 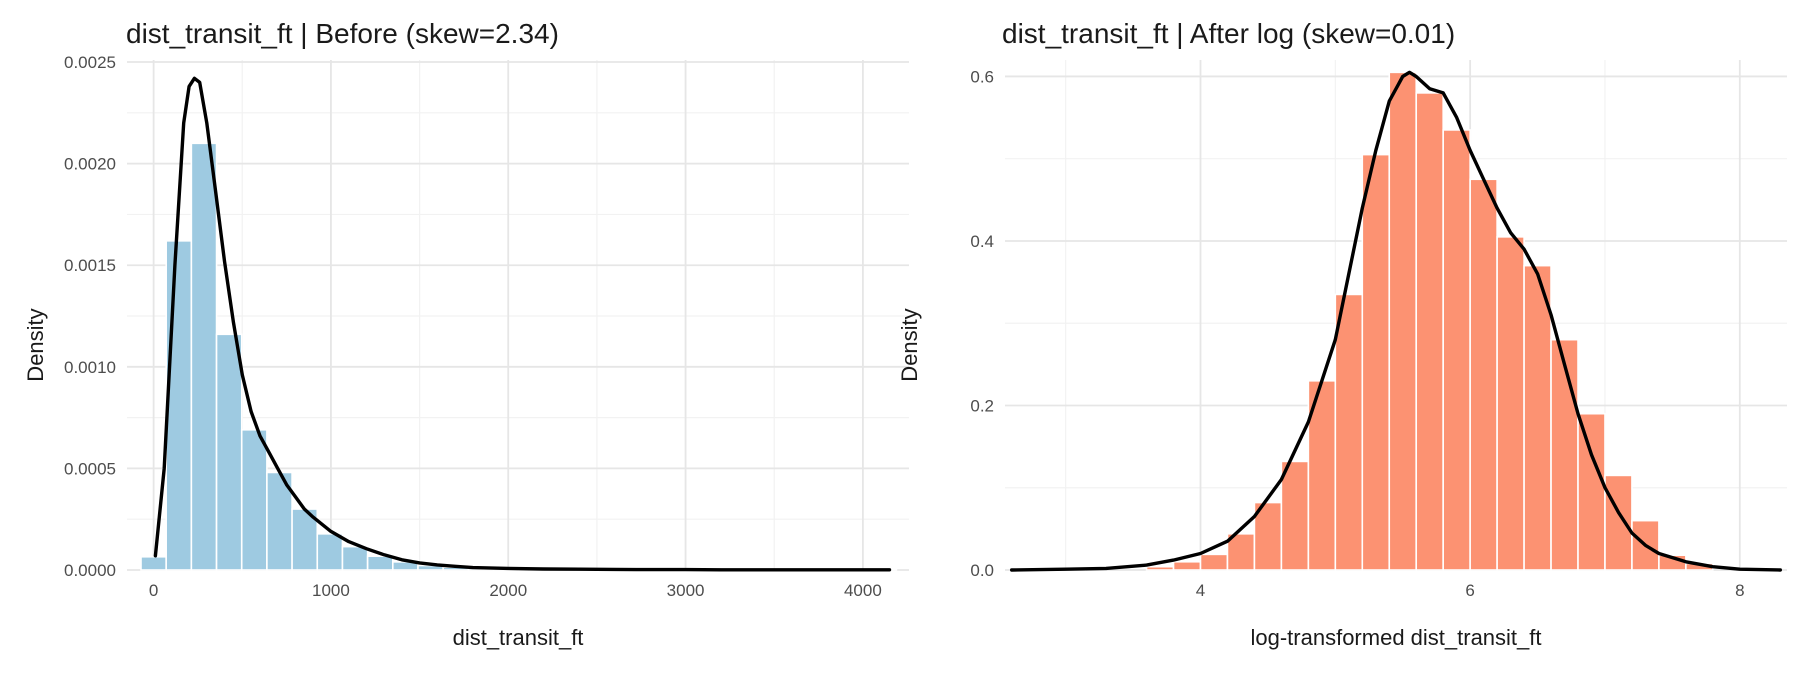 I want to click on y-tick-label: 0.0000, so click(x=90, y=570).